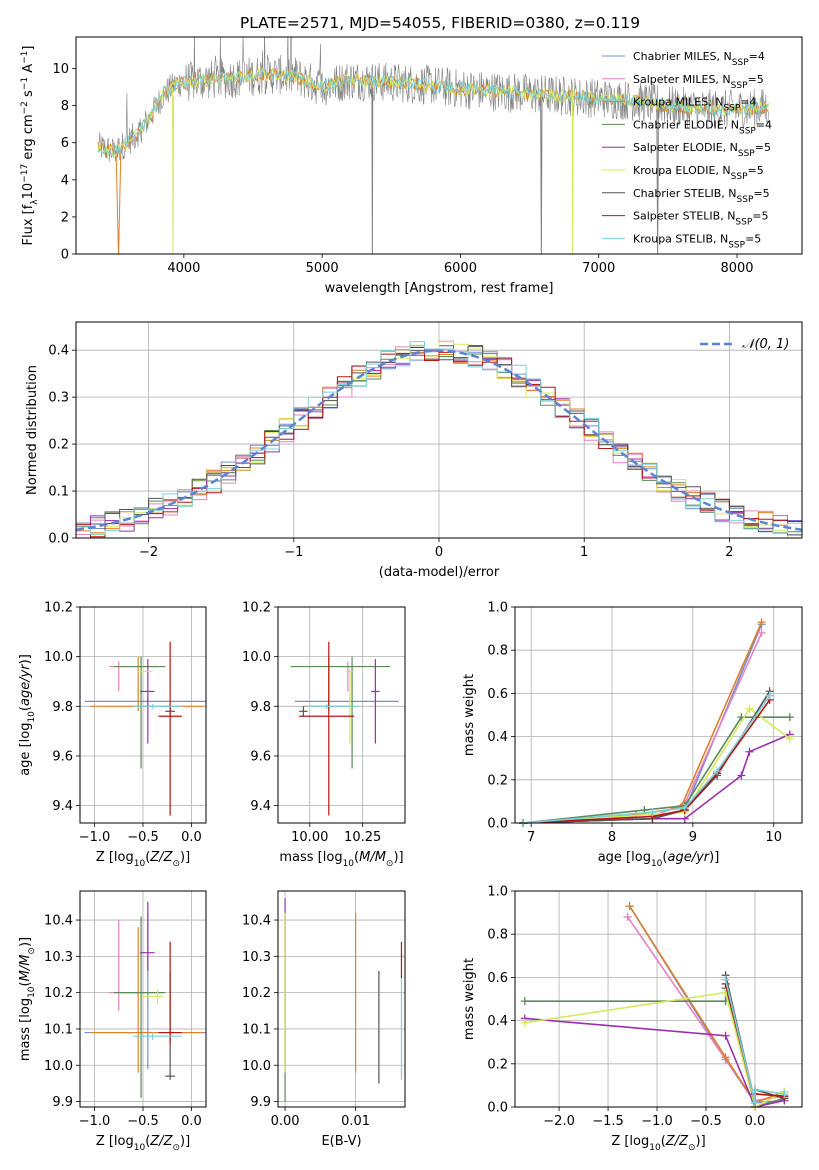  What do you see at coordinates (699, 59) in the screenshot?
I see `legend-entry-label: Chabrier MILES, NSSP=4` at bounding box center [699, 59].